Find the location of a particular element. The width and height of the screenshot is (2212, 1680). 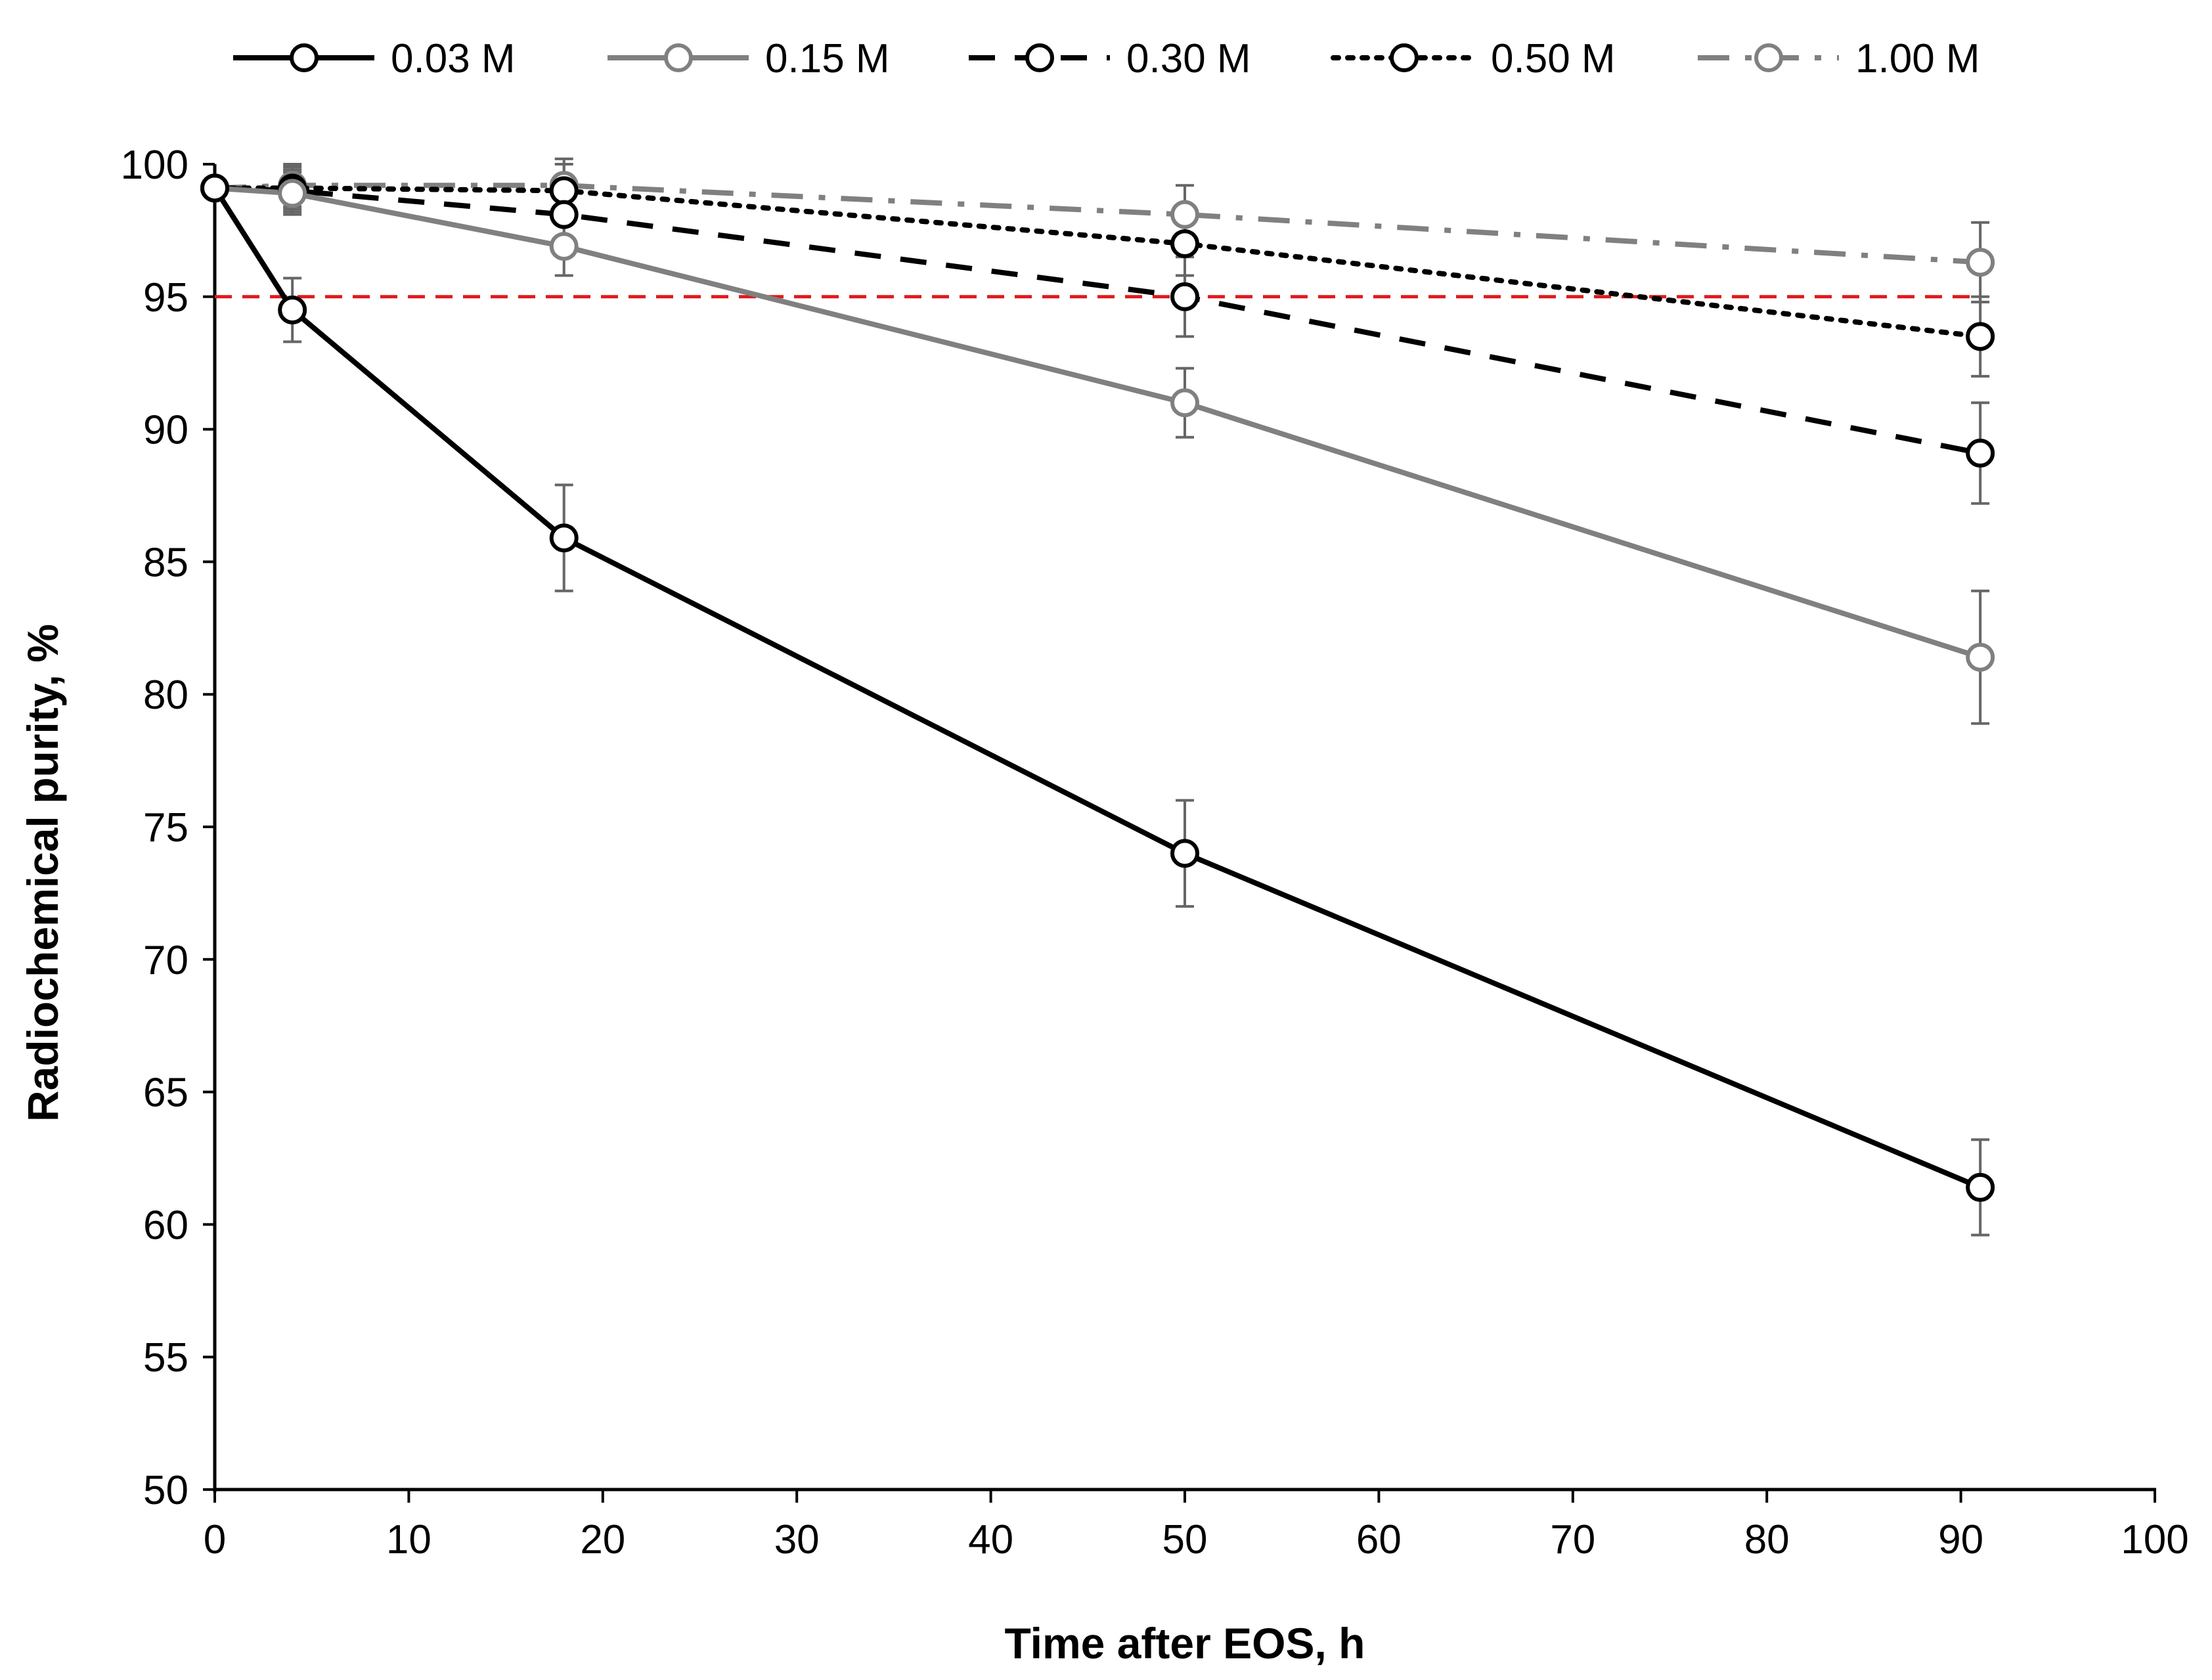

x-tick-label: 80 is located at coordinates (1767, 1539).